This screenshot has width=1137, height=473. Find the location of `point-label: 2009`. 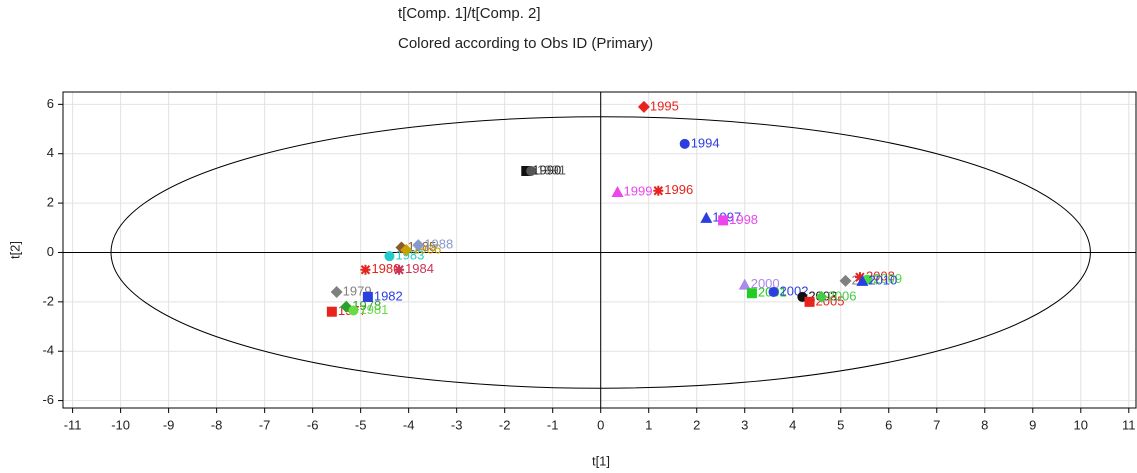

point-label: 2009 is located at coordinates (887, 278).